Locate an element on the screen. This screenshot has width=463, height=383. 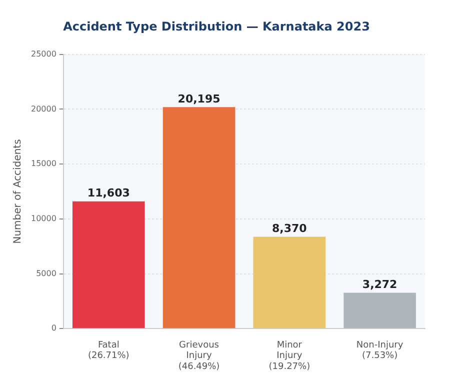
x-tick-label: Fatal (26.71%) is located at coordinates (109, 351).